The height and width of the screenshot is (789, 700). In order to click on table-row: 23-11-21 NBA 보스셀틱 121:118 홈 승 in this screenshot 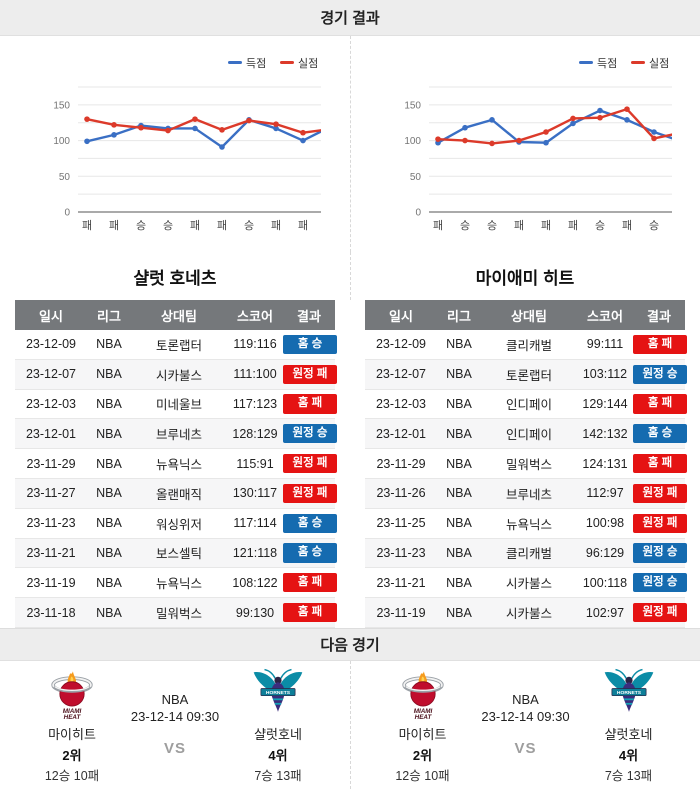, I will do `click(176, 553)`.